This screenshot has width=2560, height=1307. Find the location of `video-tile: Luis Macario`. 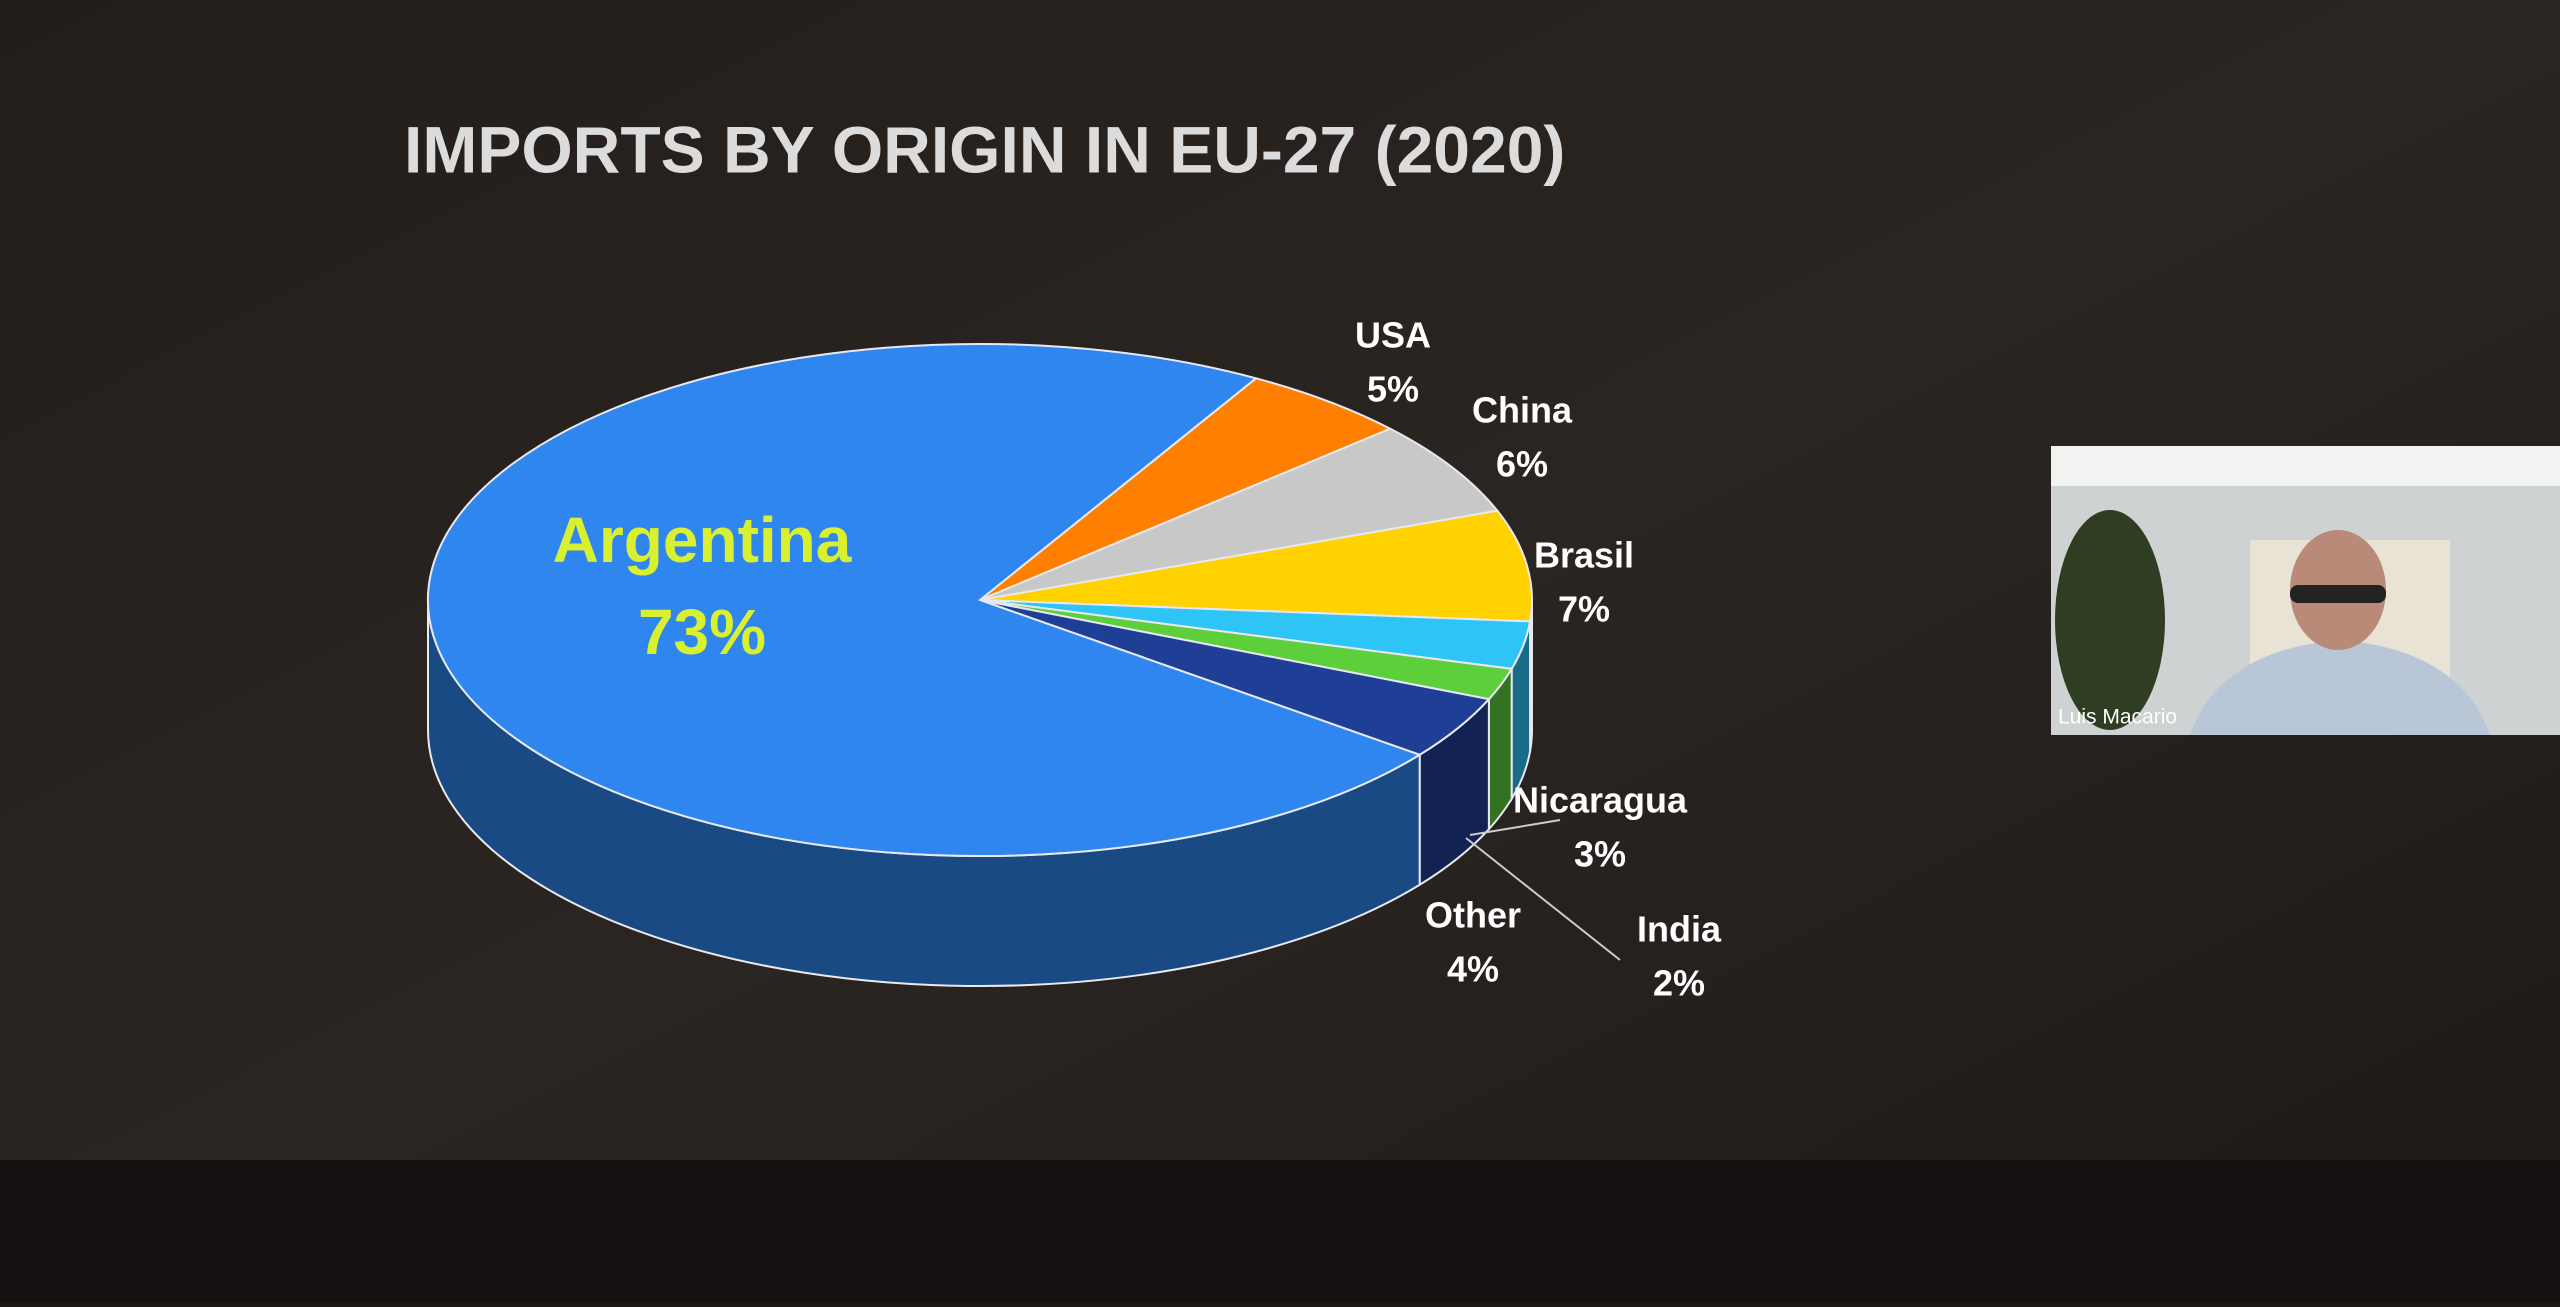

video-tile: Luis Macario is located at coordinates (2305, 590).